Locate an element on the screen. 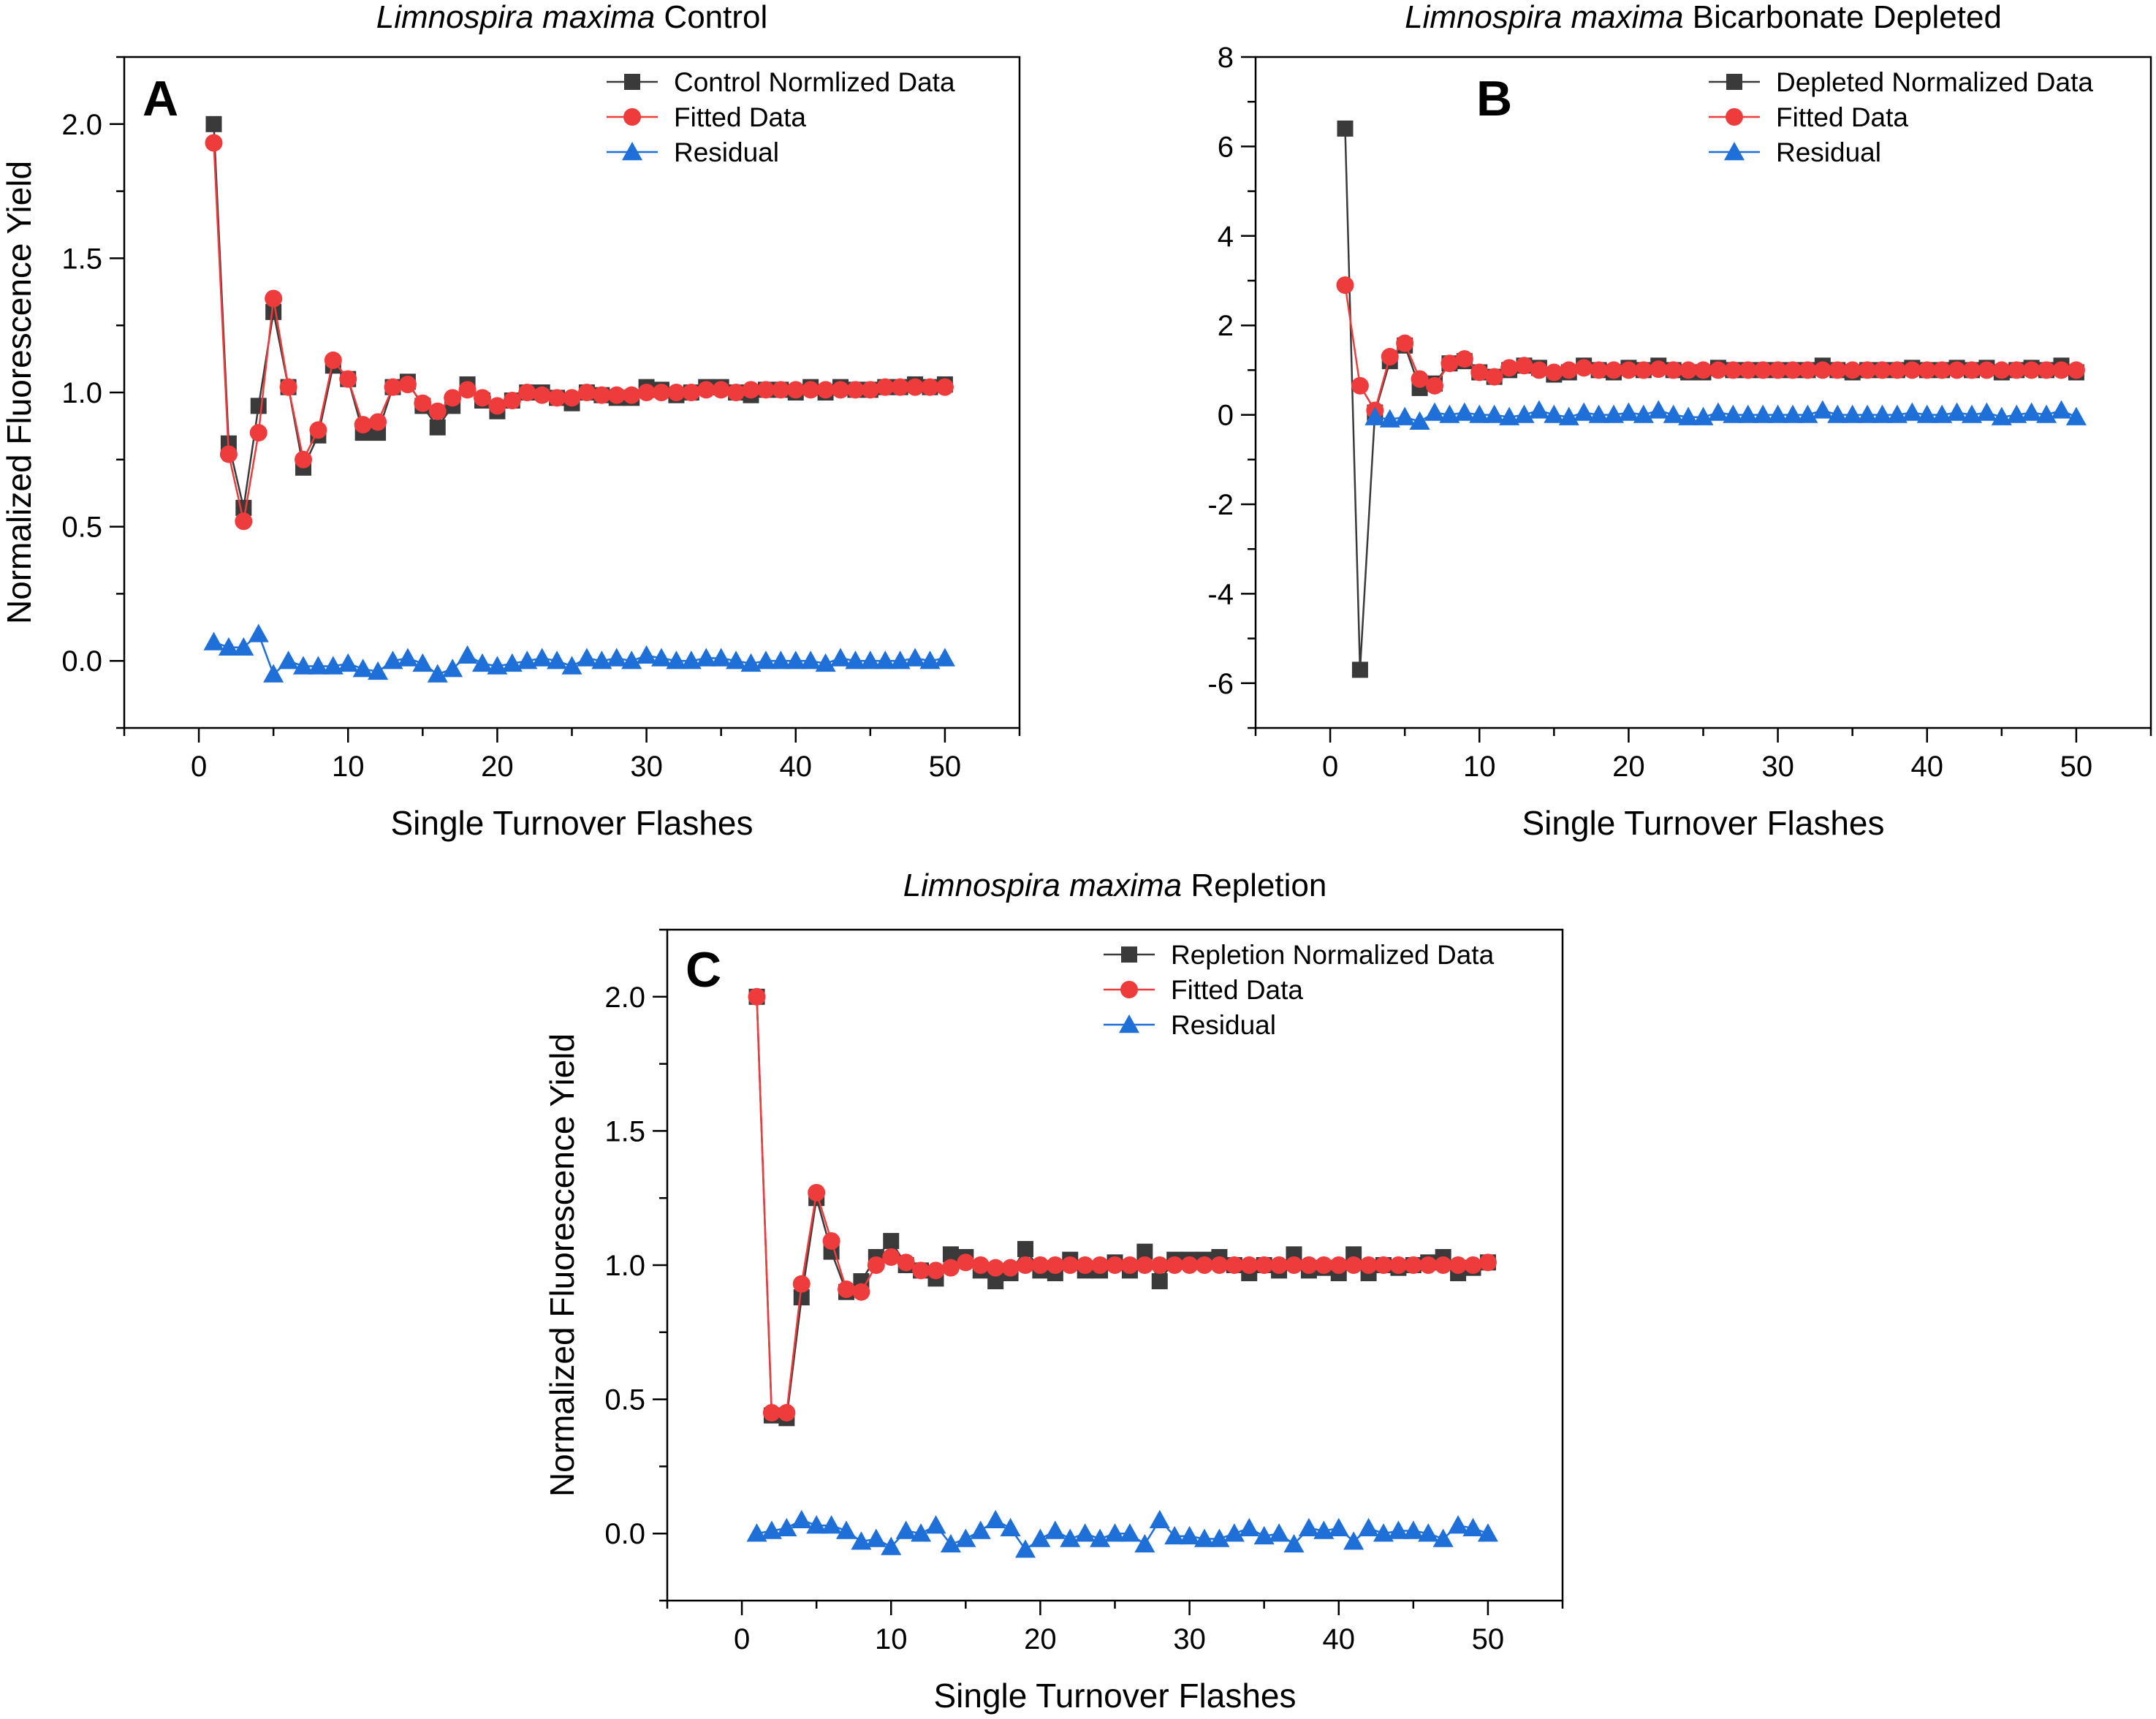  series-line is located at coordinates (579, 316).